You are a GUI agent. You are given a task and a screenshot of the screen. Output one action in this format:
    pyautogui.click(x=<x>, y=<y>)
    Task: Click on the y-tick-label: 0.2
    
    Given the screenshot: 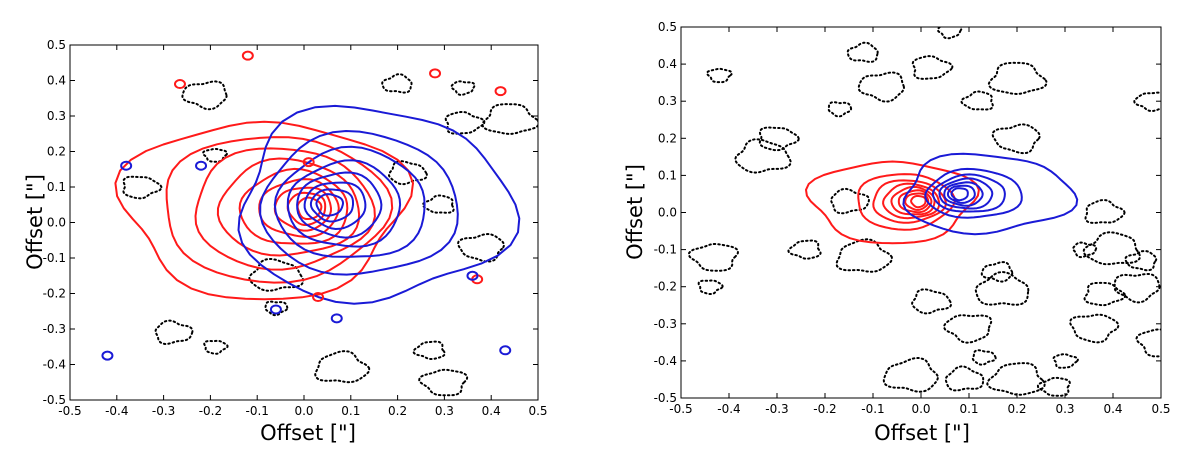 What is the action you would take?
    pyautogui.click(x=56, y=152)
    